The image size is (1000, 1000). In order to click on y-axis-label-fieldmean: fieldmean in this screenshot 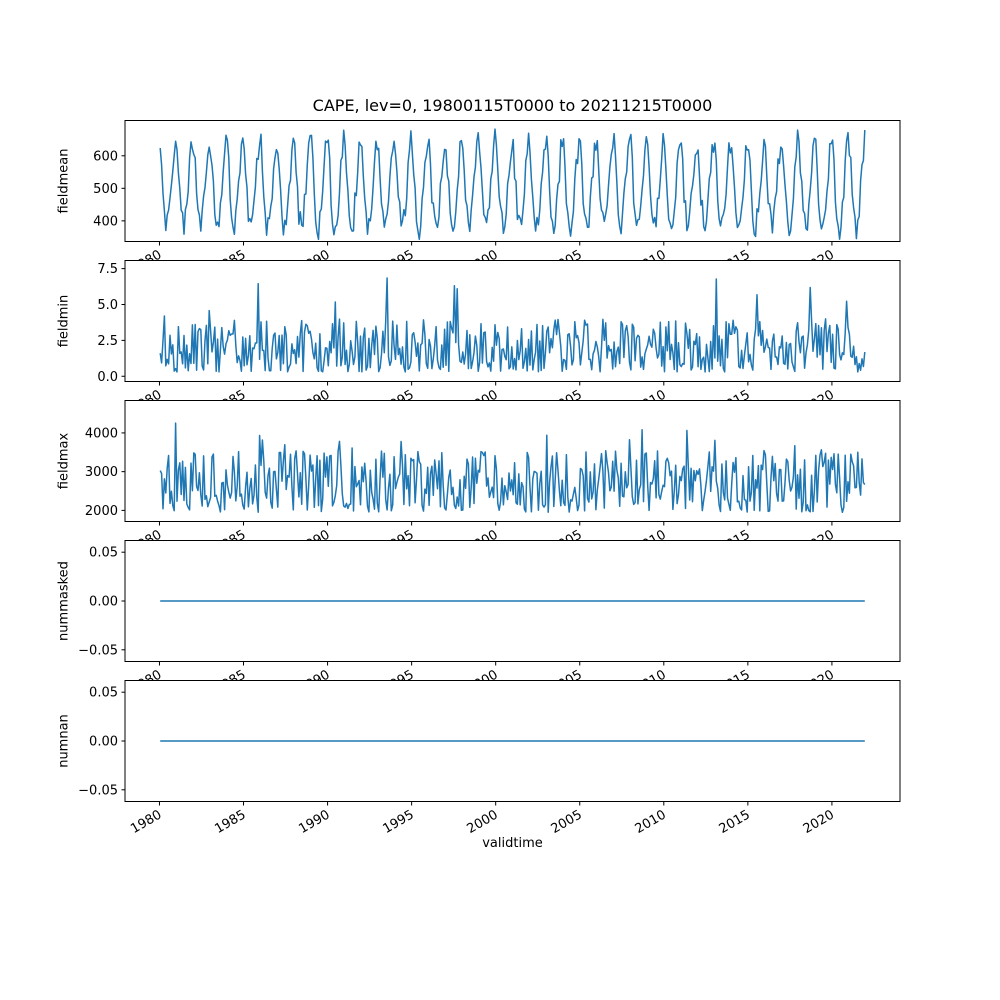, I will do `click(64, 181)`.